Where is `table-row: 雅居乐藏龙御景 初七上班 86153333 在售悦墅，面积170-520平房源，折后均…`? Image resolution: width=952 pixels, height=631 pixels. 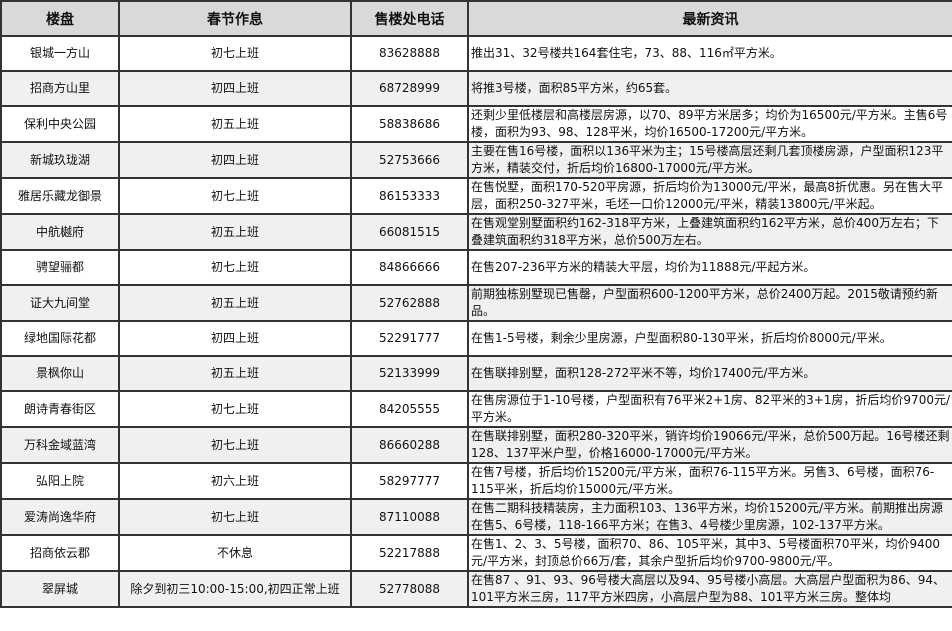
table-row: 雅居乐藏龙御景 初七上班 86153333 在售悦墅，面积170-520平房源，折后均… is located at coordinates (476, 196).